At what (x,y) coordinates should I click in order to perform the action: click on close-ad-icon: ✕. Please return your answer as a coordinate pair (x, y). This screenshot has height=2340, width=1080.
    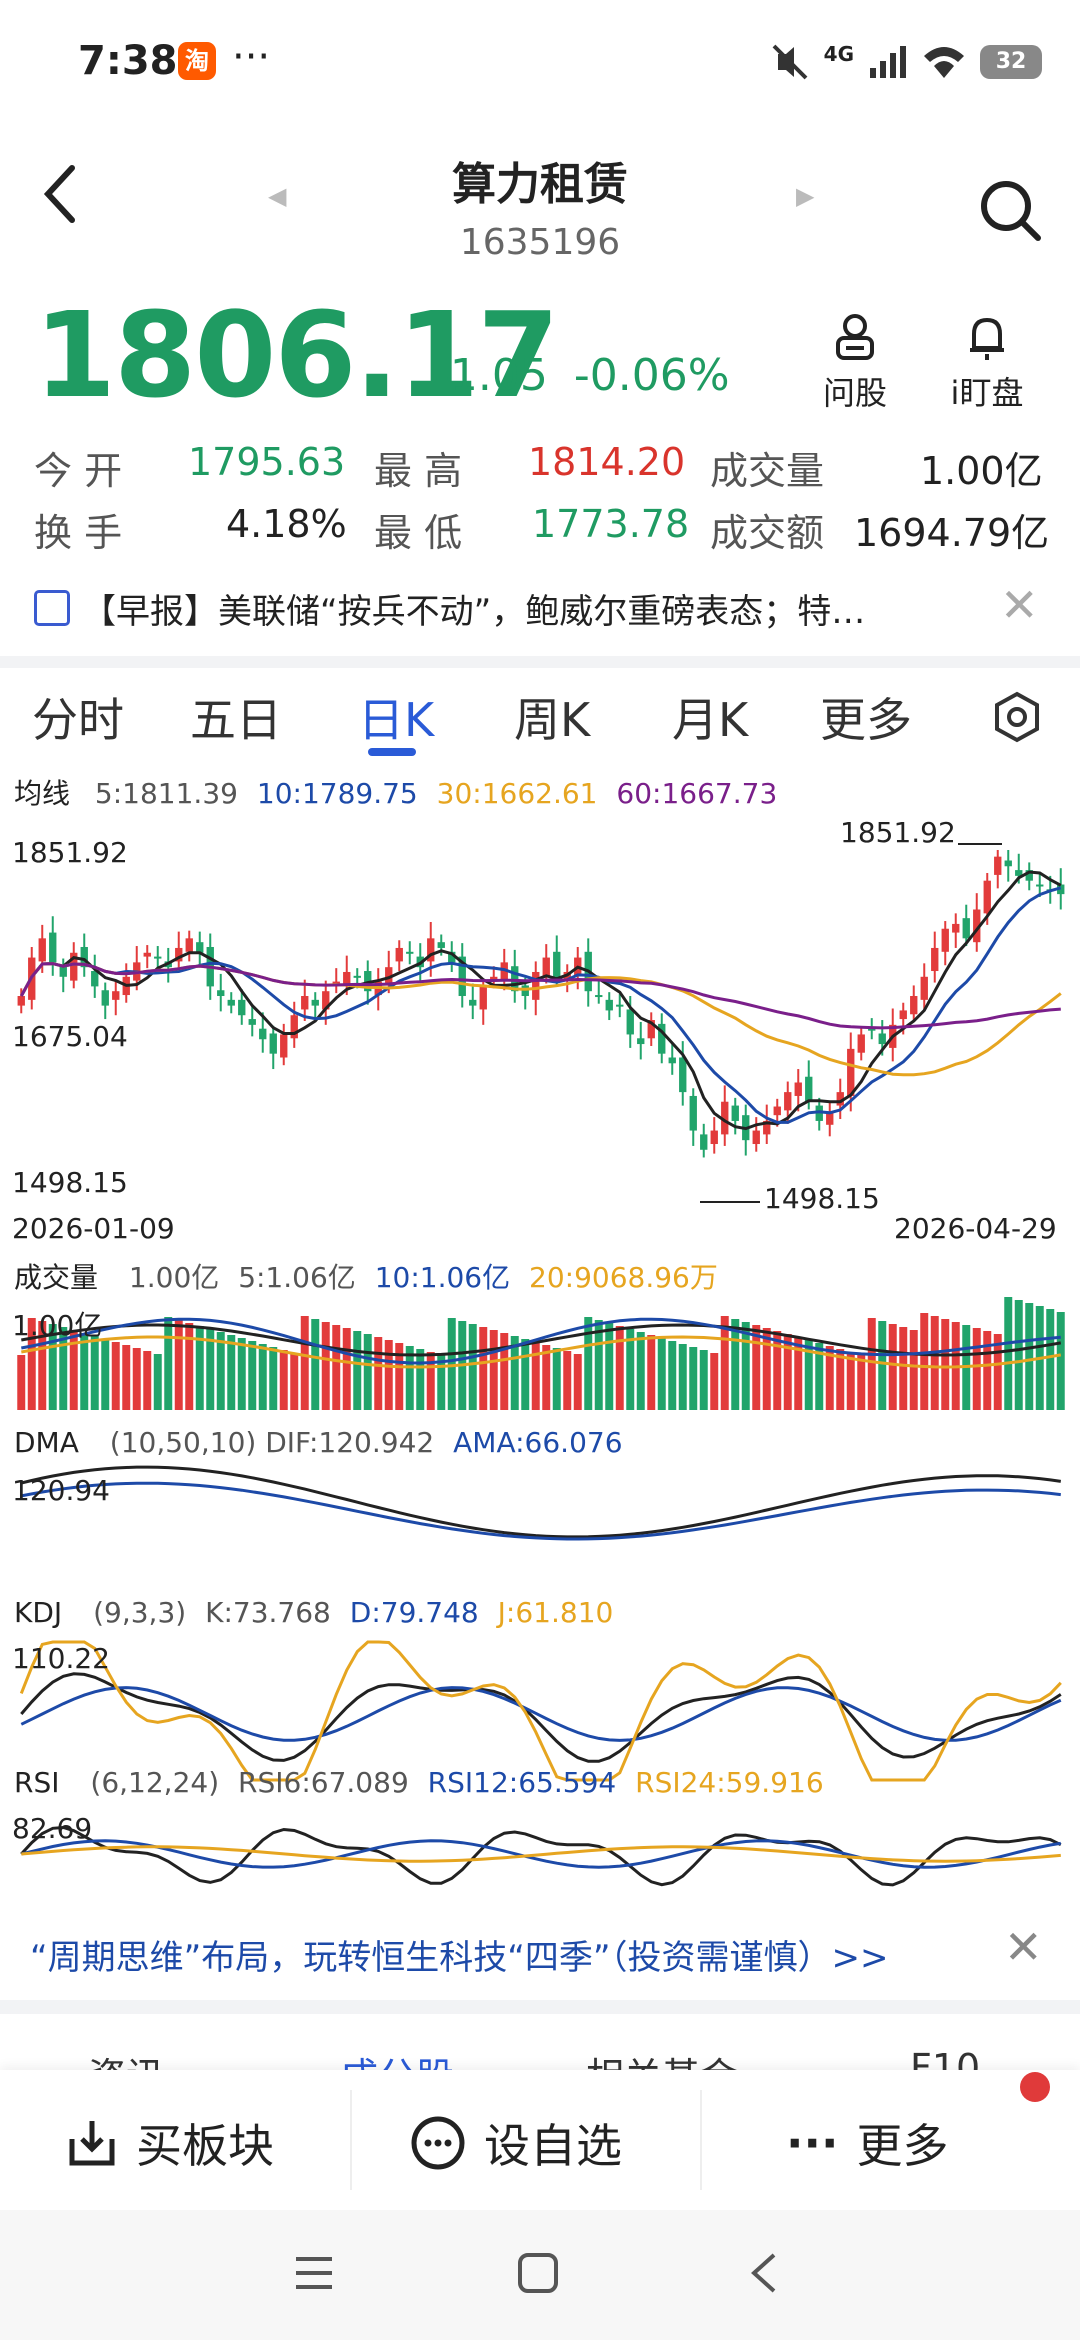
    Looking at the image, I should click on (1023, 1947).